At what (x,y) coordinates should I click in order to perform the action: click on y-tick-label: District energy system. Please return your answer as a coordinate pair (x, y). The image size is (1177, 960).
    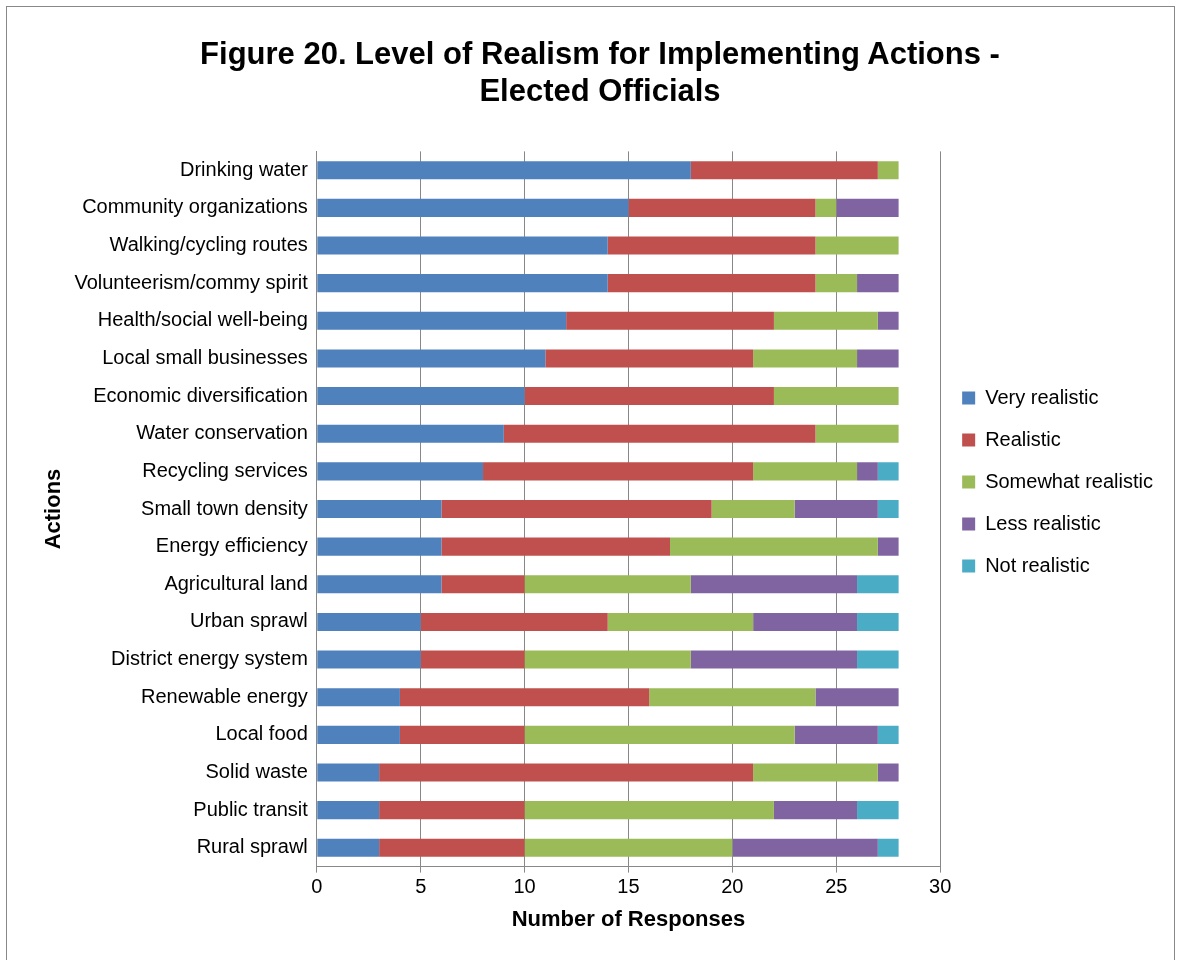
    Looking at the image, I should click on (209, 658).